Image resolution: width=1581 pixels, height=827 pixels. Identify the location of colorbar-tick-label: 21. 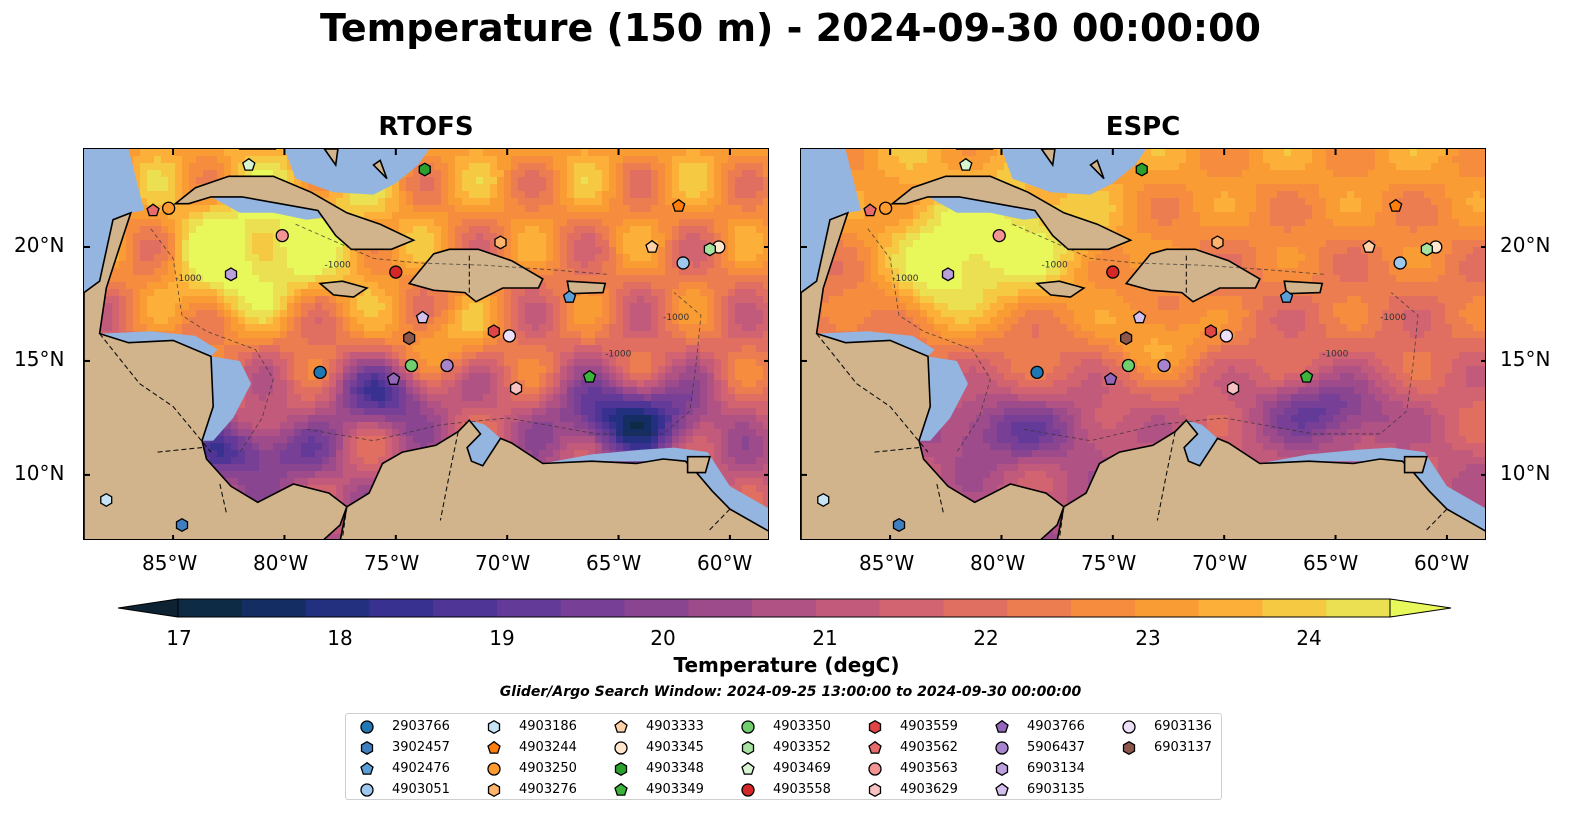
(825, 638).